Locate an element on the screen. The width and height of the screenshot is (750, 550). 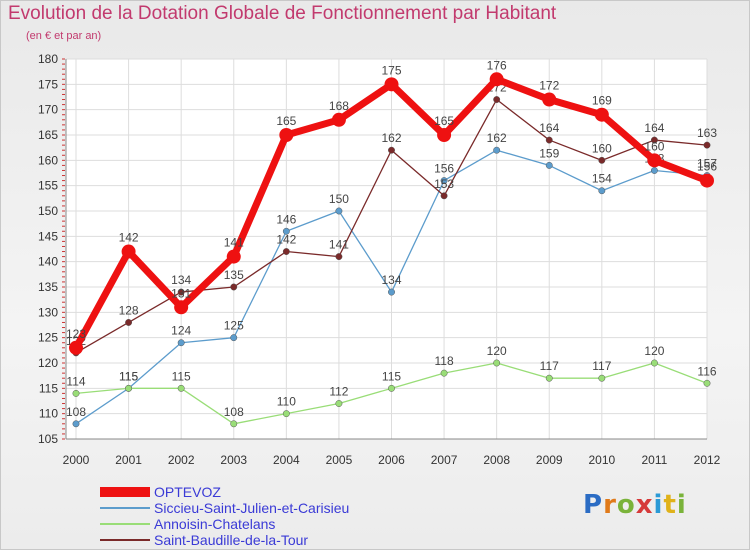
x-tick-label: 2010 is located at coordinates (601, 460).